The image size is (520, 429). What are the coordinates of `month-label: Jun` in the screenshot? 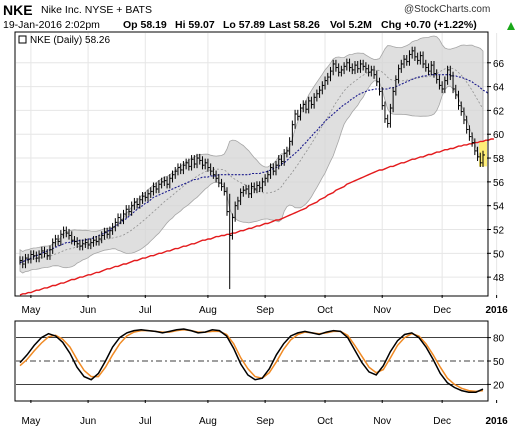 It's located at (88, 310).